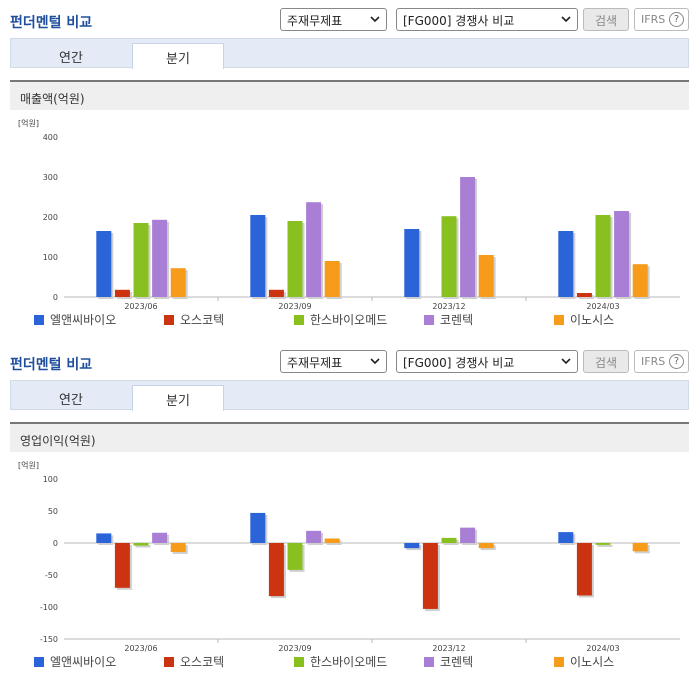 This screenshot has width=696, height=684. Describe the element at coordinates (50, 177) in the screenshot. I see `y-tick-label: 300` at that location.